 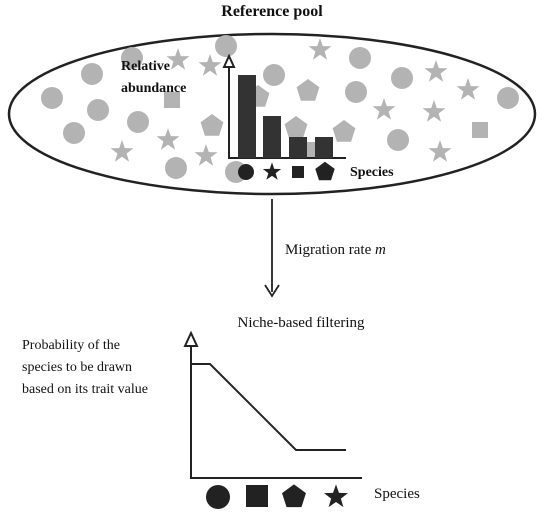 I want to click on abundance-label-line2: abundance, so click(x=153, y=88).